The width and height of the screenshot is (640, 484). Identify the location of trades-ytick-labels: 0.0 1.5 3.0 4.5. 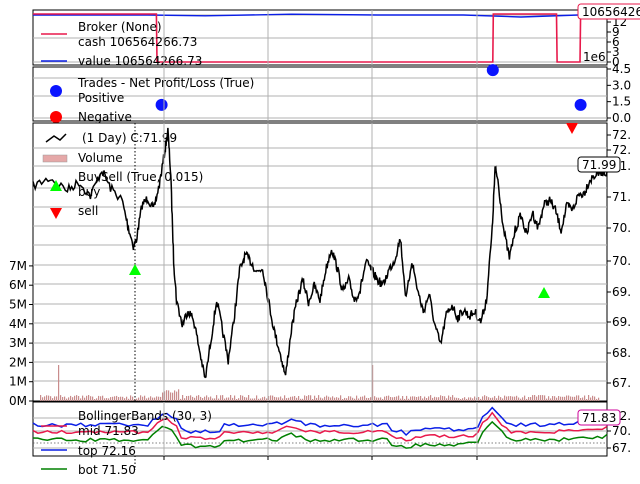
(619, 93).